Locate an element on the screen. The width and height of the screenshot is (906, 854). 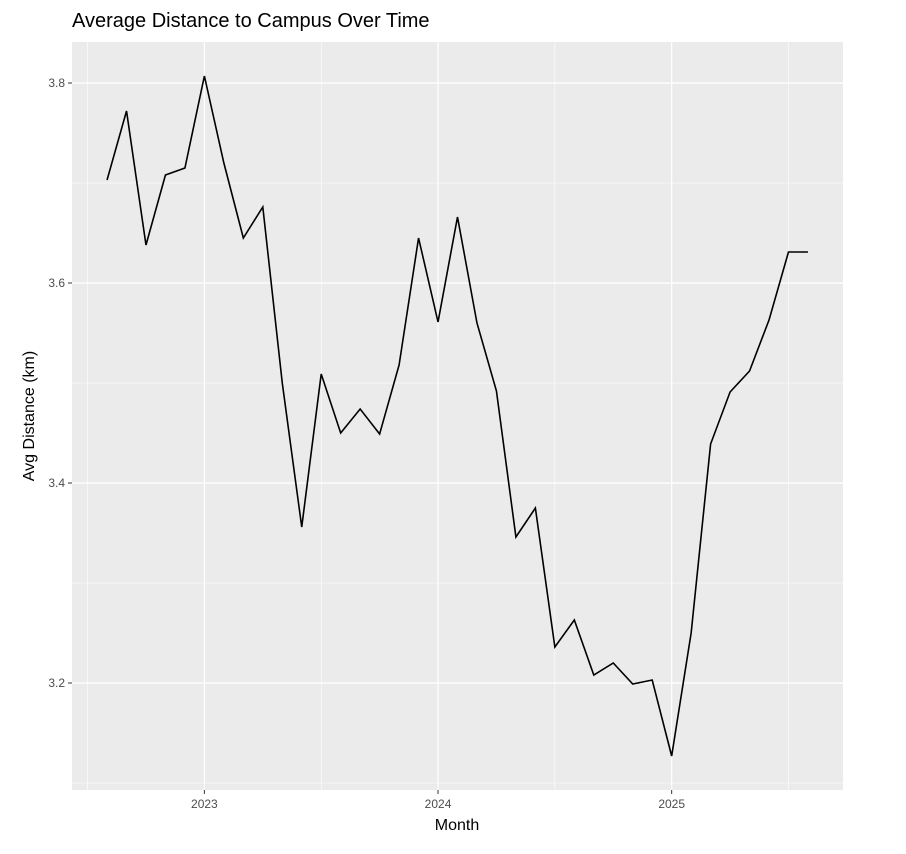
y-tick-label: 3.6 is located at coordinates (56, 283).